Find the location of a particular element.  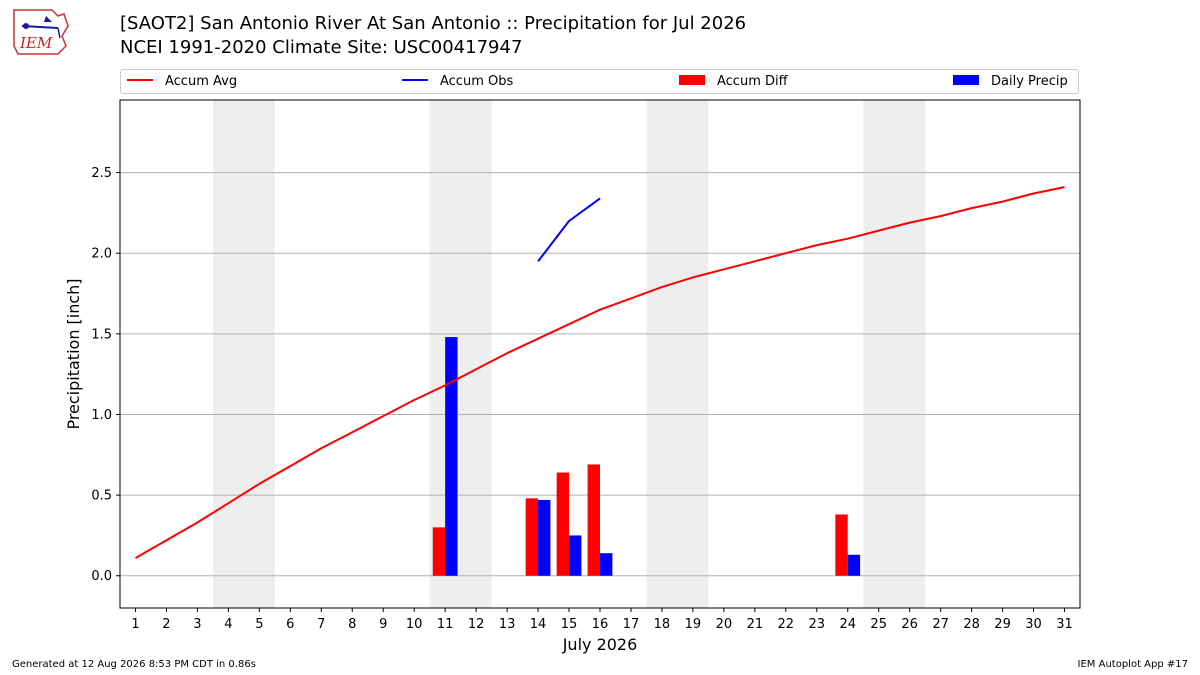

footer-app-text: IEM Autoplot App #17 is located at coordinates (1132, 664).